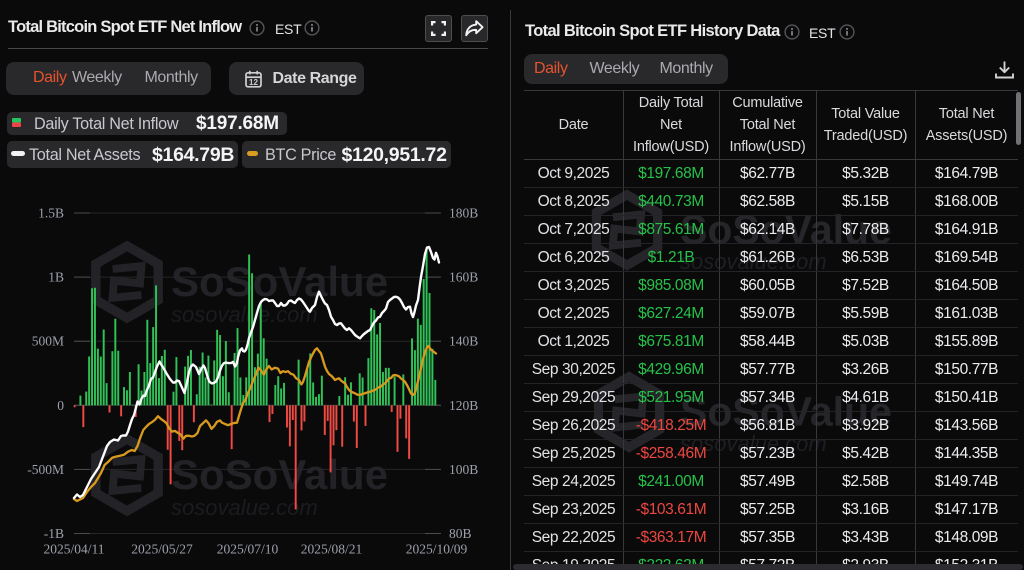 The width and height of the screenshot is (1024, 570). Describe the element at coordinates (162, 549) in the screenshot. I see `svg-text: 2025/05/27` at that location.